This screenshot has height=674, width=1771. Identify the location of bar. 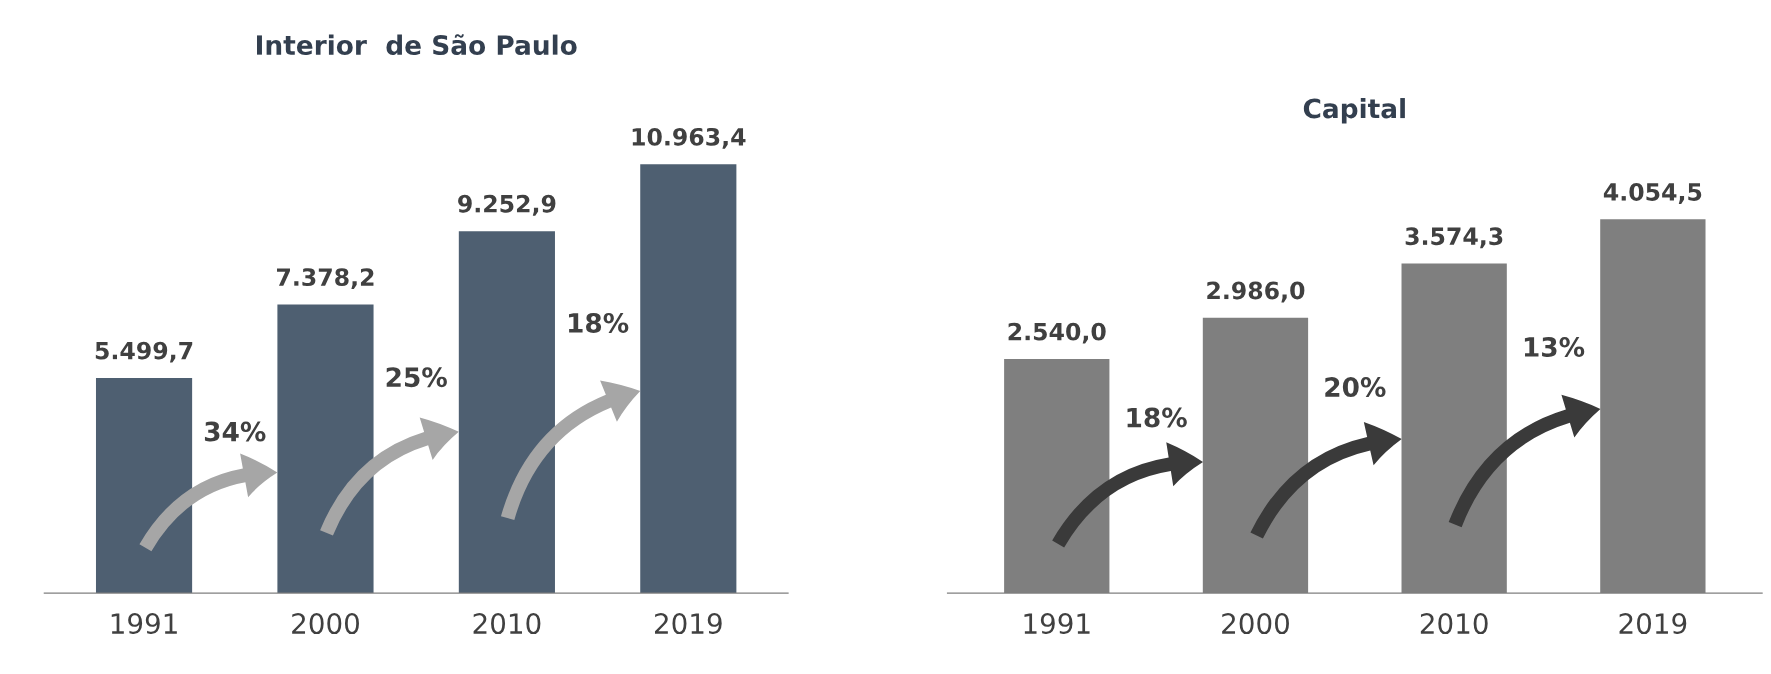
(688, 379).